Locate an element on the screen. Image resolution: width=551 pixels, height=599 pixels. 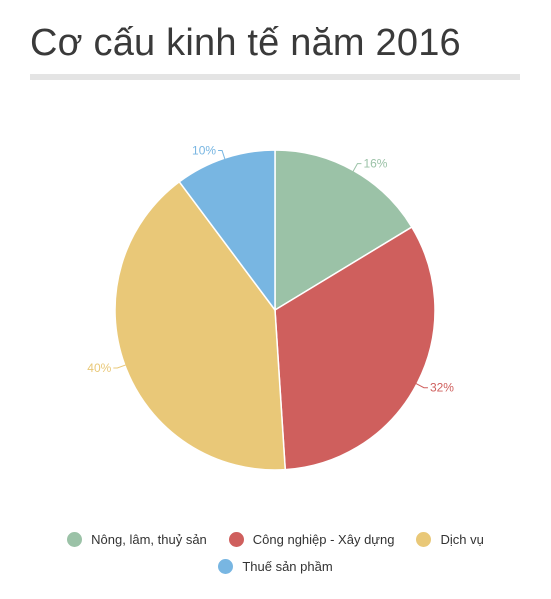
legend-label-3: Dịch vụ is located at coordinates (462, 539).